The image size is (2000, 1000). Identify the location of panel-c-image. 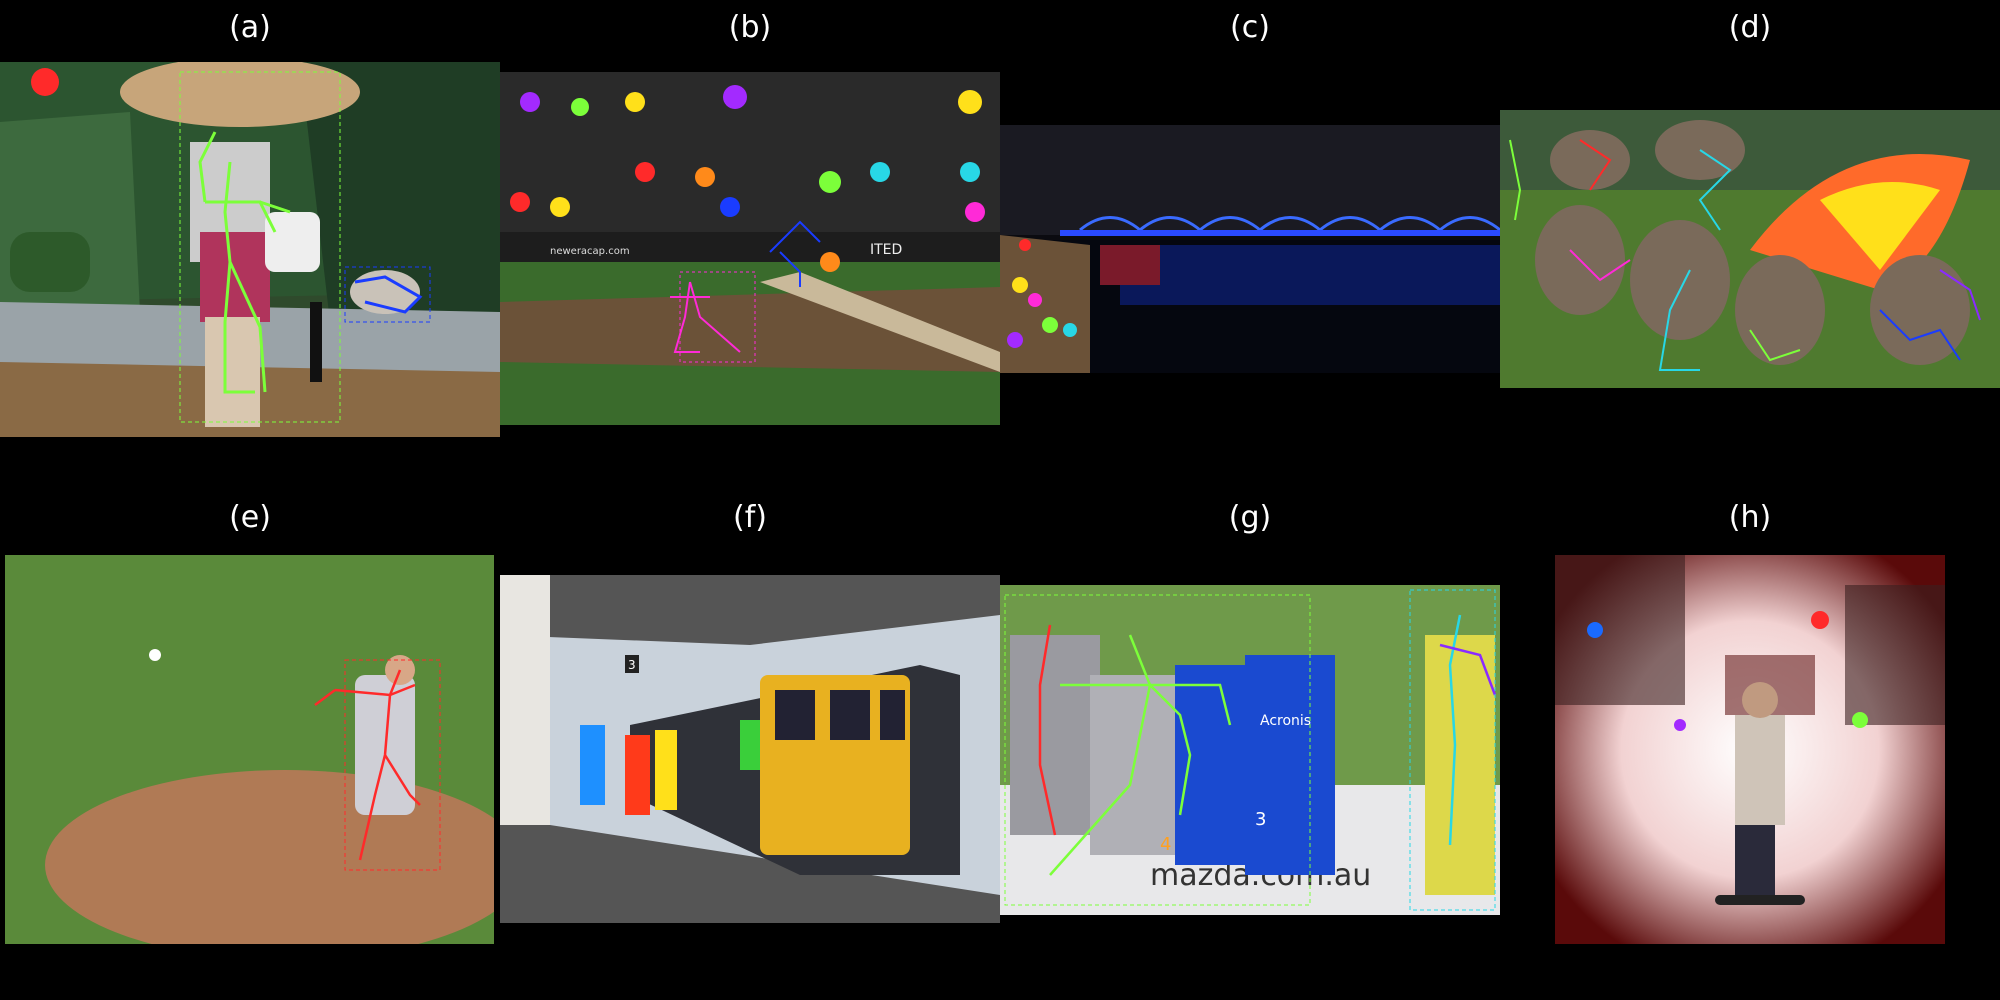
(1250, 249).